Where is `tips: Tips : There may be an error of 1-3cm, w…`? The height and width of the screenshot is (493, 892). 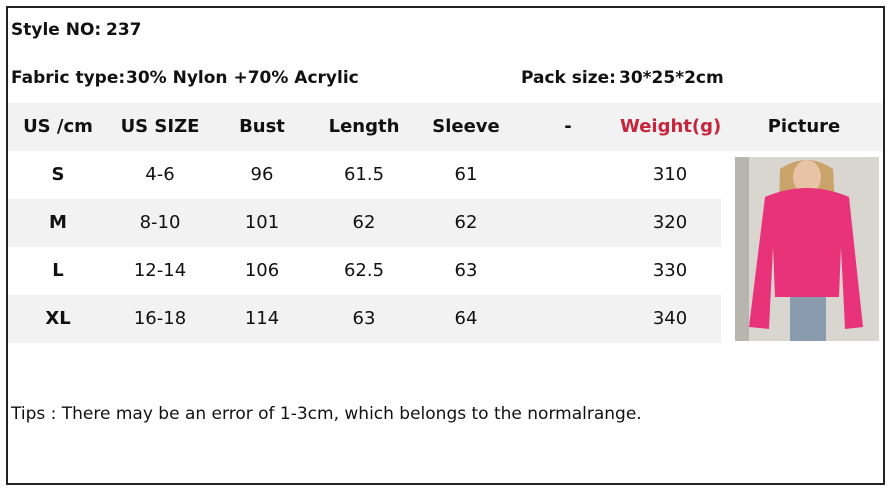 tips: Tips : There may be an error of 1-3cm, w… is located at coordinates (326, 414).